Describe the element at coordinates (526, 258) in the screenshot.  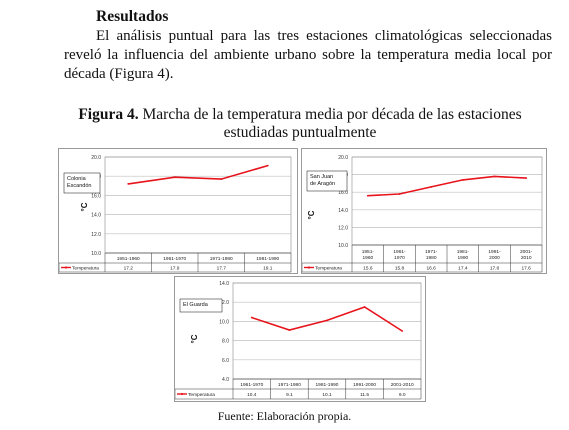
I see `x-category-label: 2010` at that location.